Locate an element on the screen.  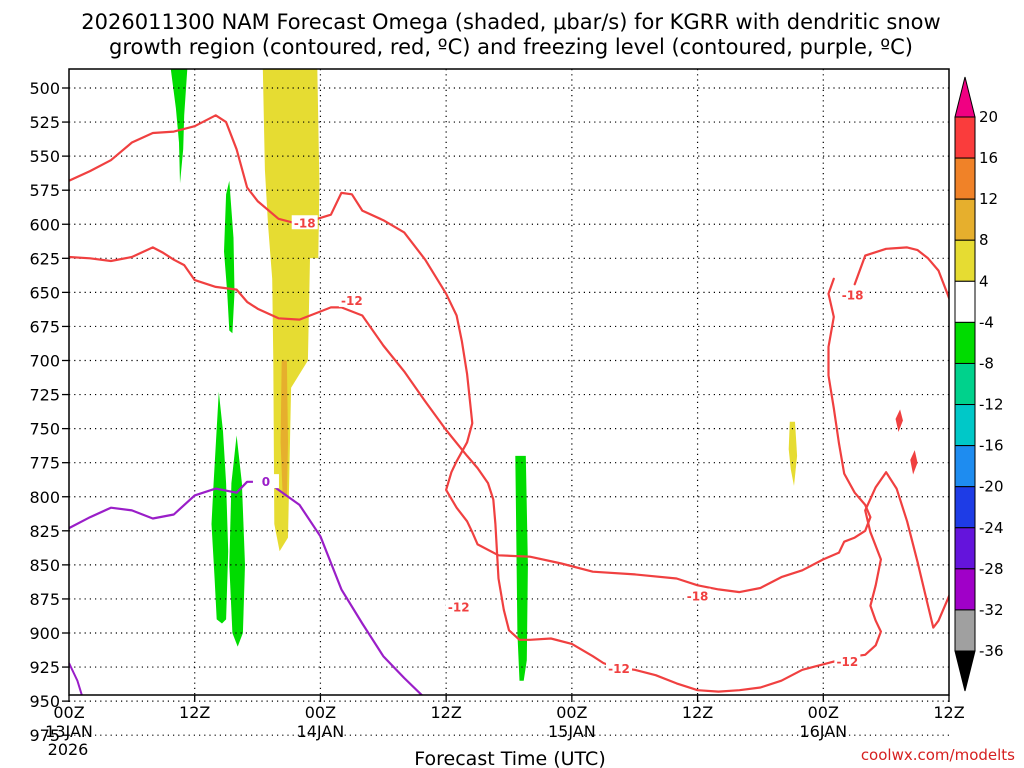
y-tick-label: 800 is located at coordinates (44, 497).